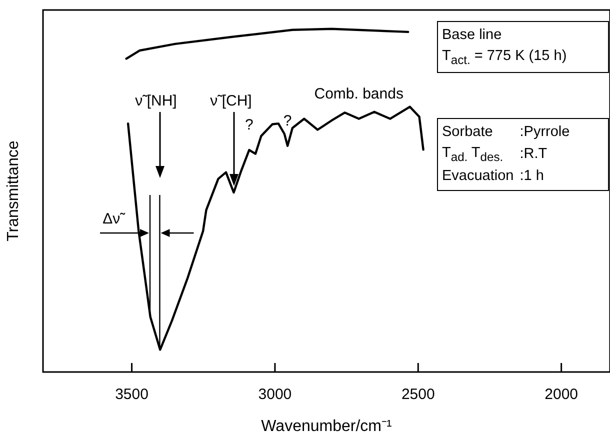 The image size is (610, 436). What do you see at coordinates (156, 101) in the screenshot?
I see `annotation: ν̃ [NH]` at bounding box center [156, 101].